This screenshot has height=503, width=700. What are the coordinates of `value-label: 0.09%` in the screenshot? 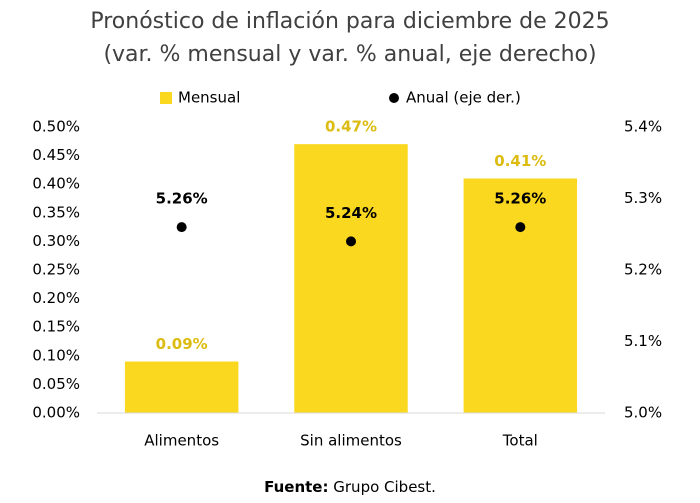 It's located at (182, 344).